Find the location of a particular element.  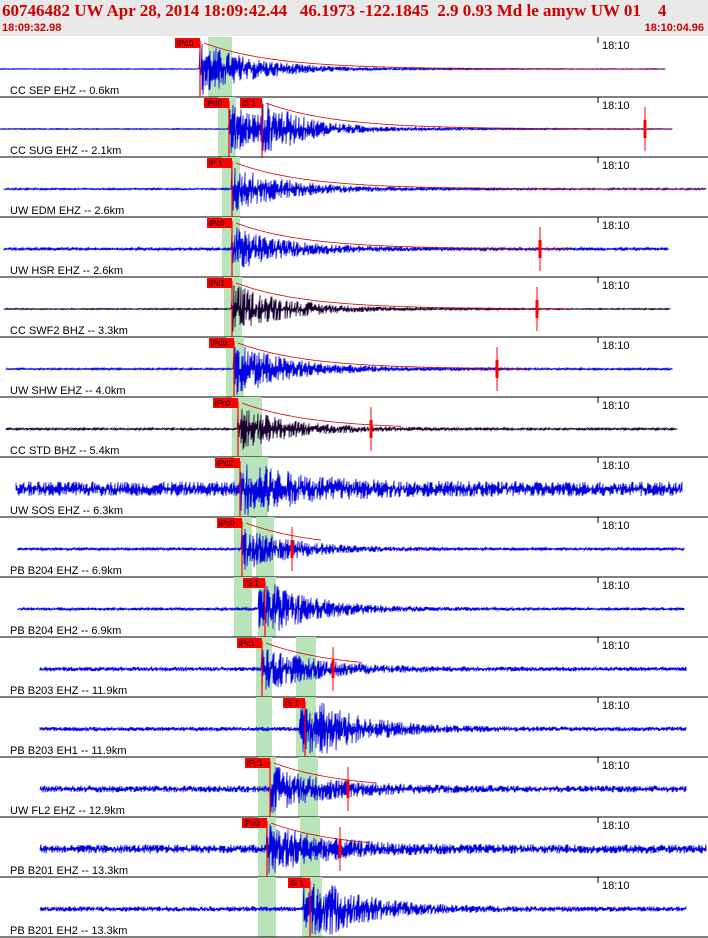

station-label: PB B204 EHZ -- 6.9km is located at coordinates (66, 571).